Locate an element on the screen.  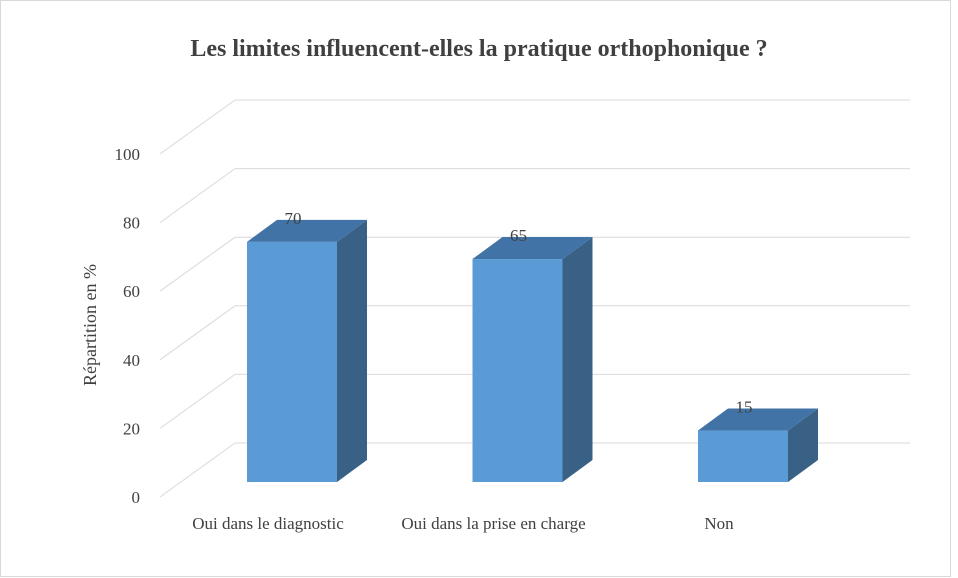
y-tick-label: 40 is located at coordinates (131, 360).